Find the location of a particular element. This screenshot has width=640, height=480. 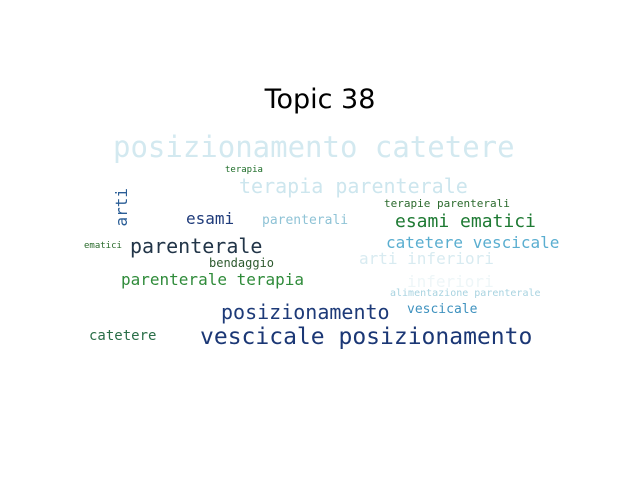

cloud-word: vescicale posizionamento is located at coordinates (366, 337).